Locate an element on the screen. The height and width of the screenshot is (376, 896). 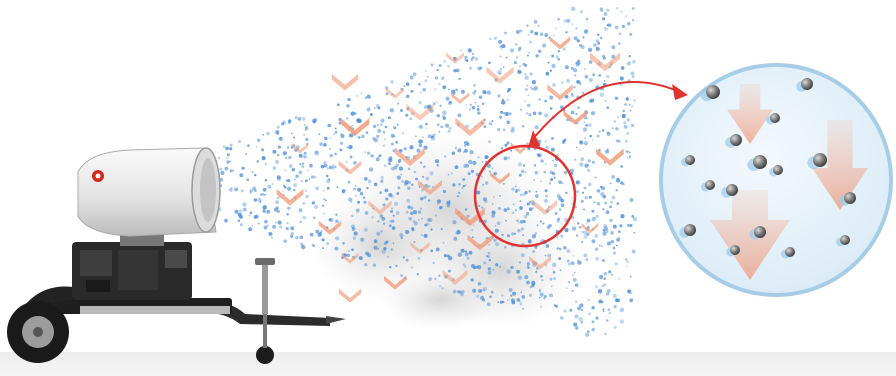
dust-particle-icon is located at coordinates (733, 251).